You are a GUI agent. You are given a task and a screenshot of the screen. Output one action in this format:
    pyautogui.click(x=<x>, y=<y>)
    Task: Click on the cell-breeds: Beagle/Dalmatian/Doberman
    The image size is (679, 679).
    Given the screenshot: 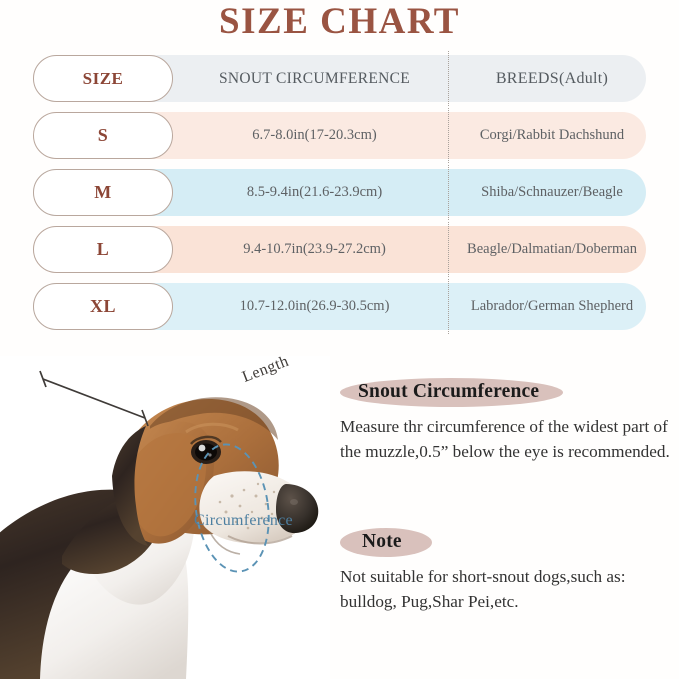 What is the action you would take?
    pyautogui.click(x=552, y=249)
    